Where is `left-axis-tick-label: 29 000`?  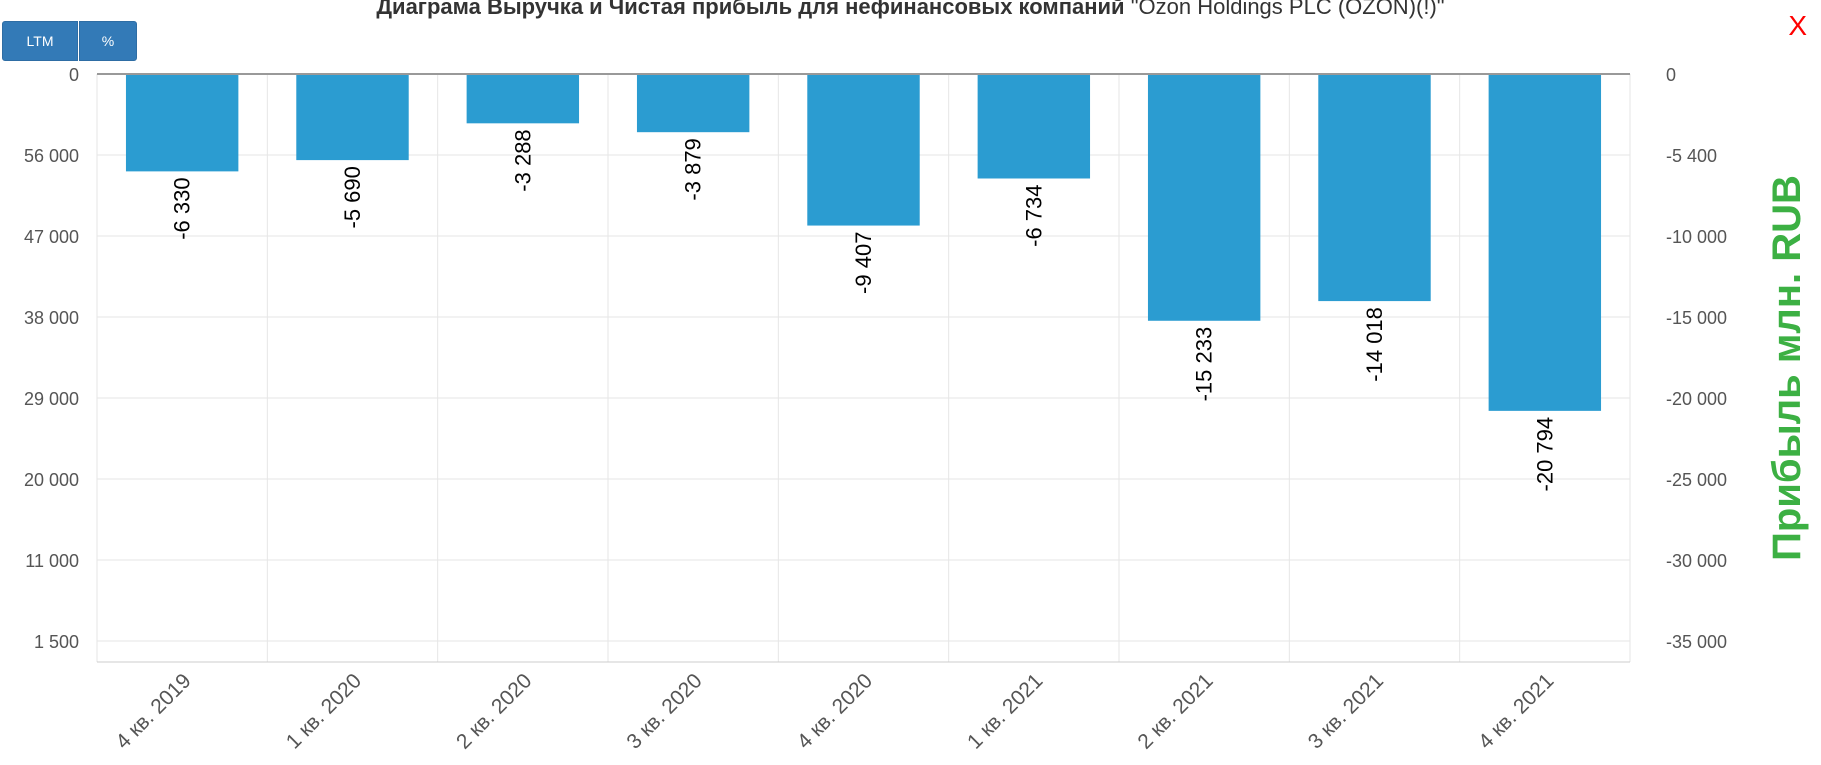 left-axis-tick-label: 29 000 is located at coordinates (51, 399).